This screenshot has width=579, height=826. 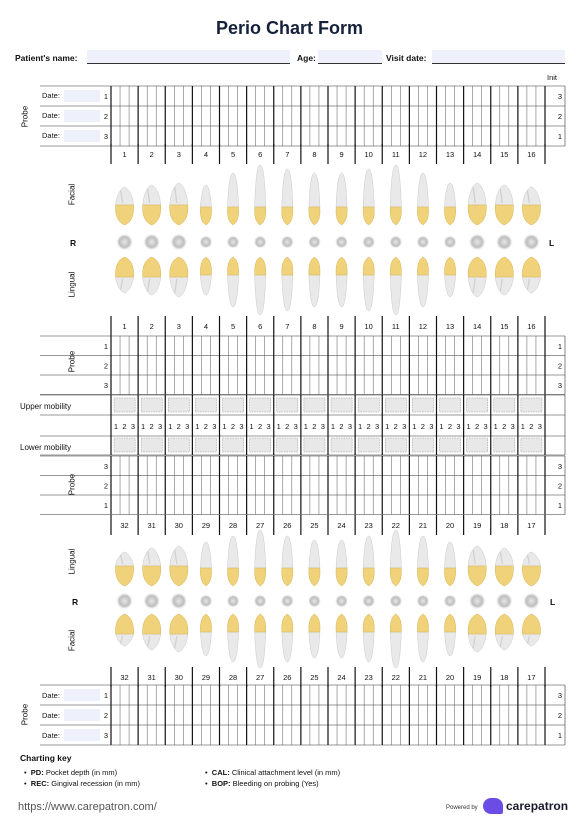 What do you see at coordinates (368, 154) in the screenshot?
I see `tooth-number: 10` at bounding box center [368, 154].